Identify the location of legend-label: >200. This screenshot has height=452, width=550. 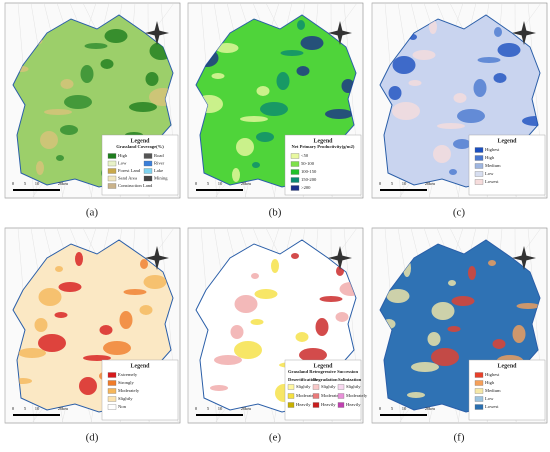
(306, 187).